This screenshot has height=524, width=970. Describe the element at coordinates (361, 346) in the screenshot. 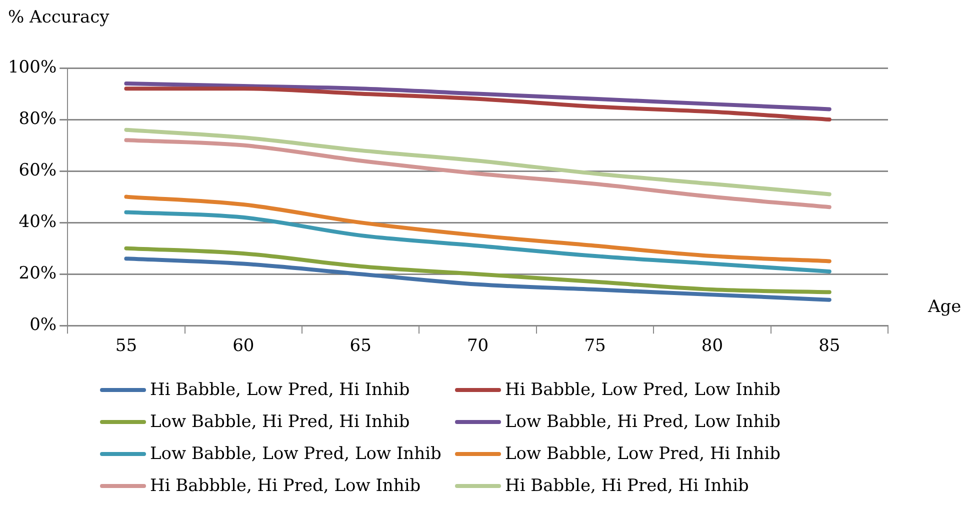

I see `x-tick-label: 65` at that location.